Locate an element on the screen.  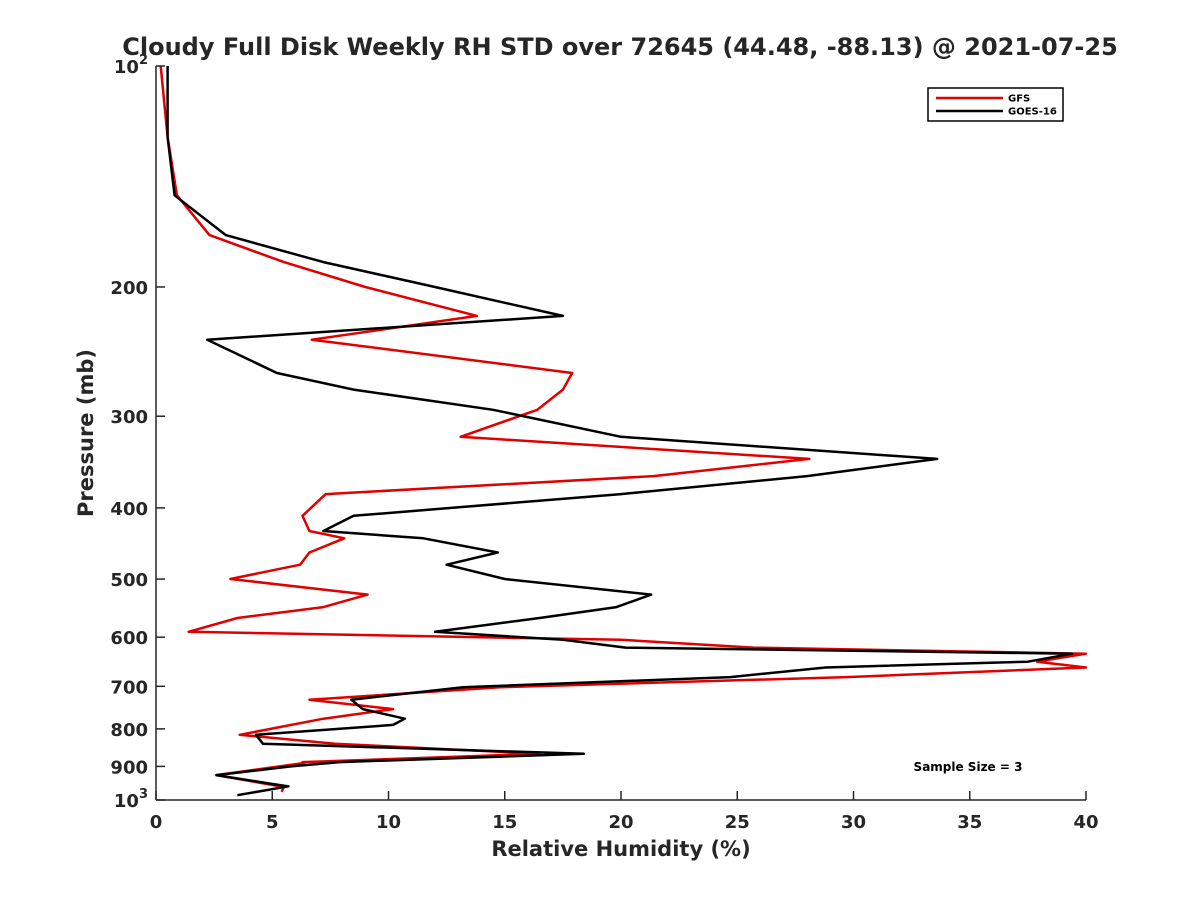
x-tick-label: 40 is located at coordinates (1085, 822).